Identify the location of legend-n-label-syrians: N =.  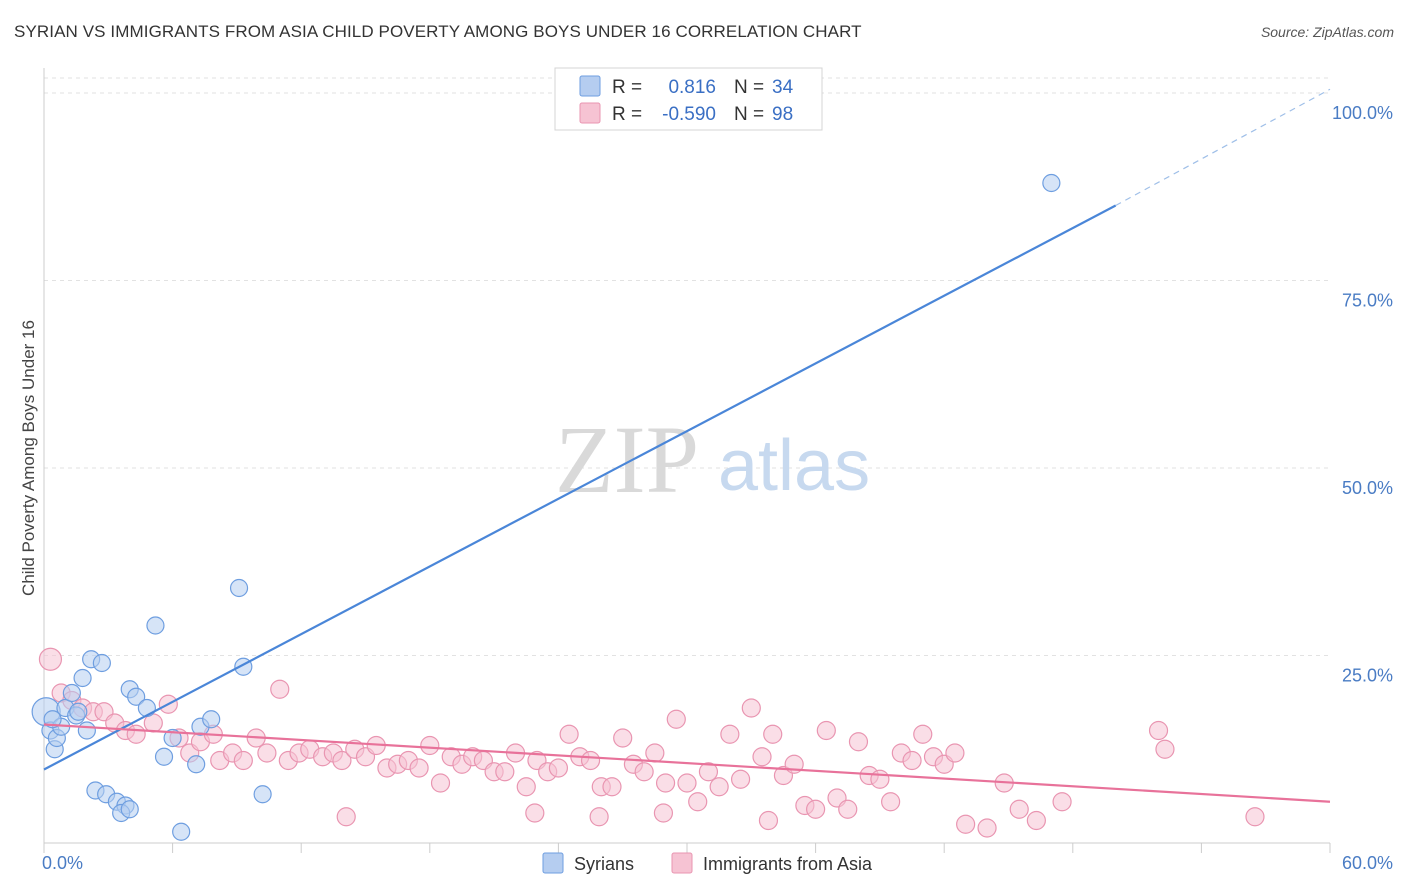
(749, 87).